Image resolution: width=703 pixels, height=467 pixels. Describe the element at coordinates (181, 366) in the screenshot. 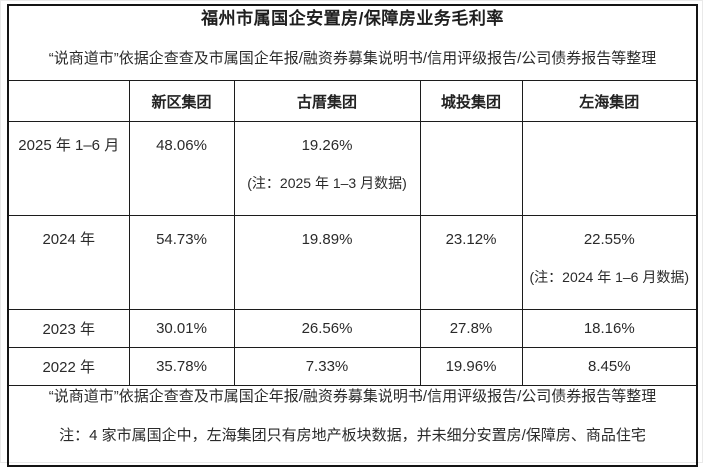

I see `value-cell: 35.78%` at that location.